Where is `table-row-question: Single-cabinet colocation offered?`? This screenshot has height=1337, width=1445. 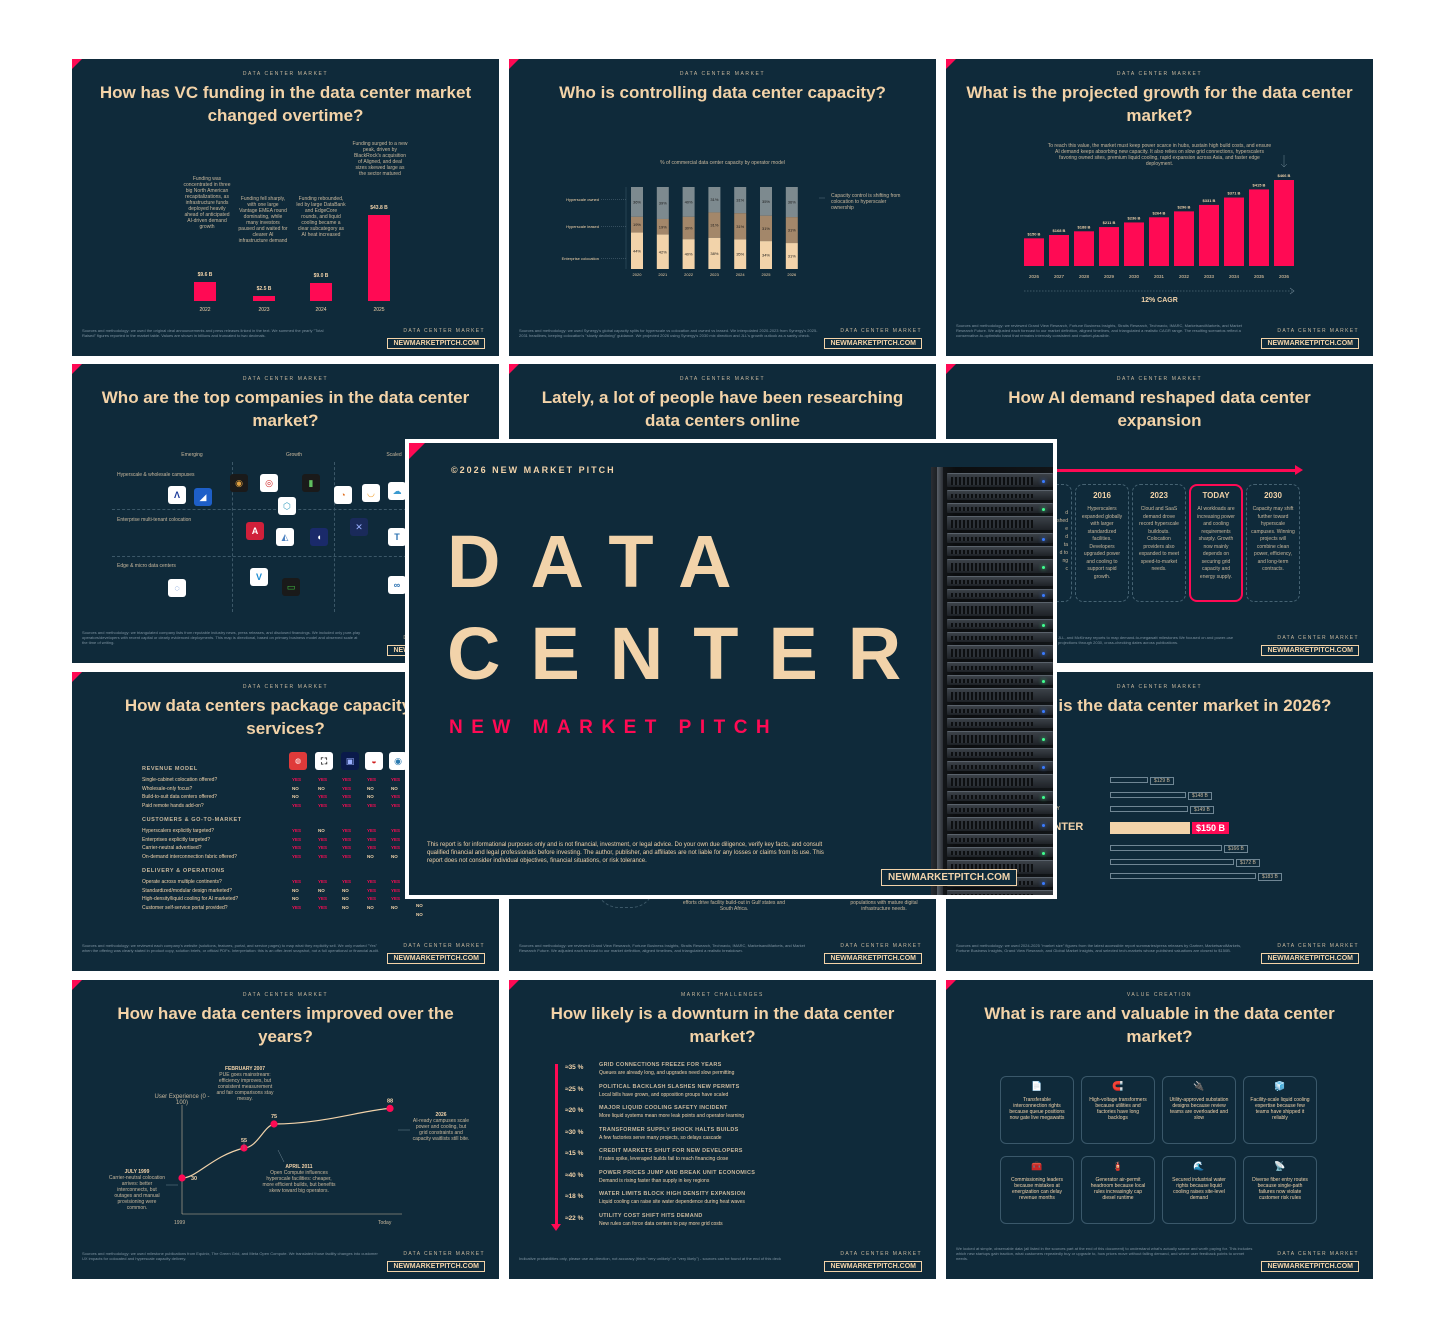 table-row-question: Single-cabinet colocation offered? is located at coordinates (180, 780).